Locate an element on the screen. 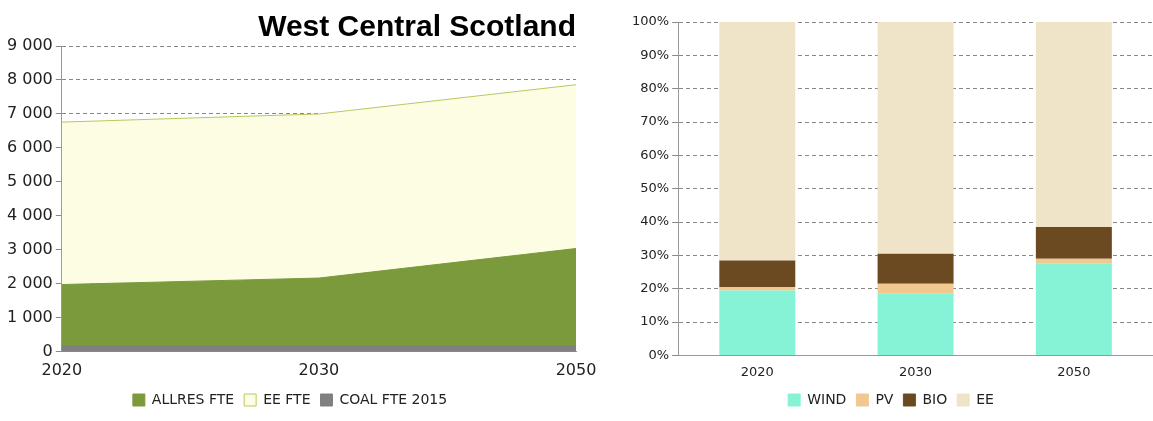 Image resolution: width=1153 pixels, height=421 pixels. legend-label: EE is located at coordinates (985, 398).